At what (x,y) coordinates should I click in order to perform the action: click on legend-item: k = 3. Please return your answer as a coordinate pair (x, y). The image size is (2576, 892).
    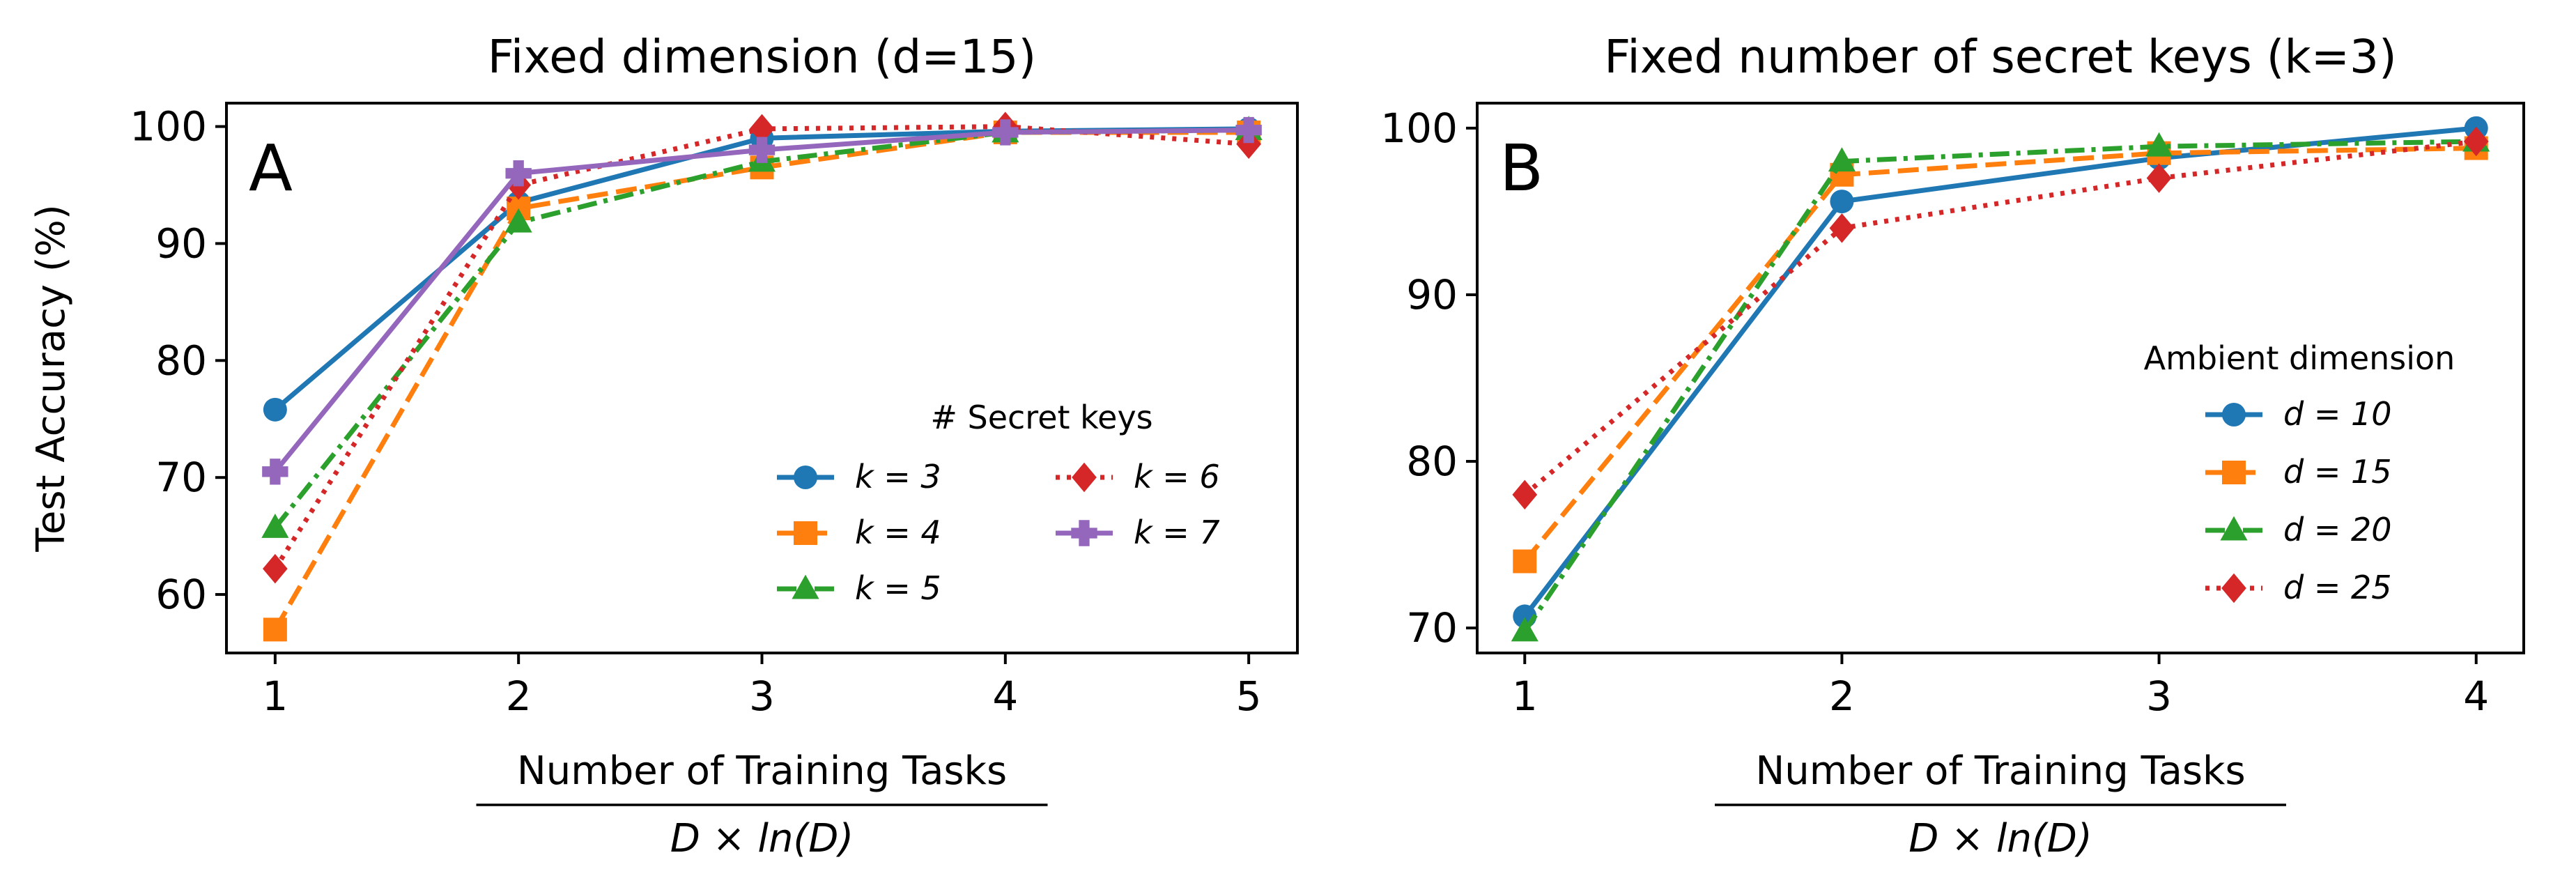
    Looking at the image, I should click on (859, 476).